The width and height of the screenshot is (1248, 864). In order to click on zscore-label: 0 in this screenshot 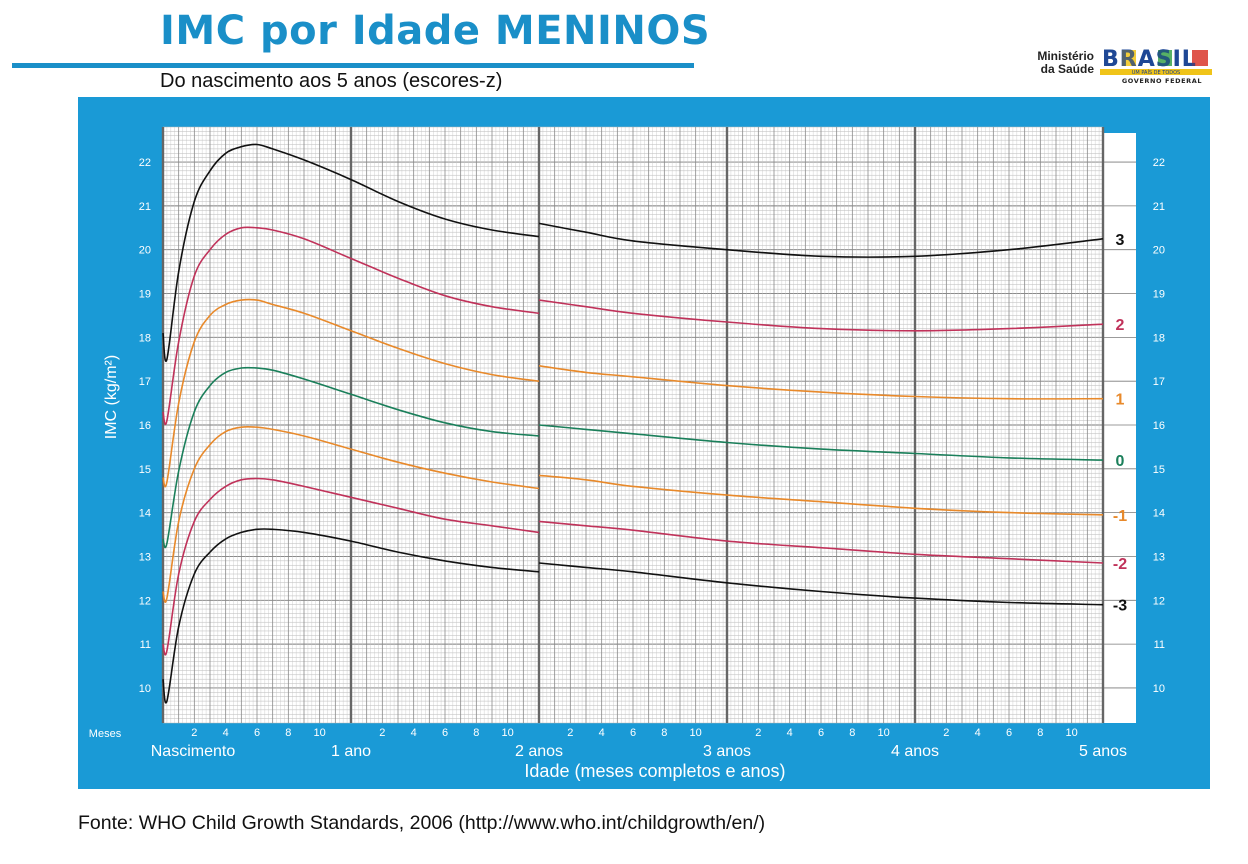, I will do `click(1120, 461)`.